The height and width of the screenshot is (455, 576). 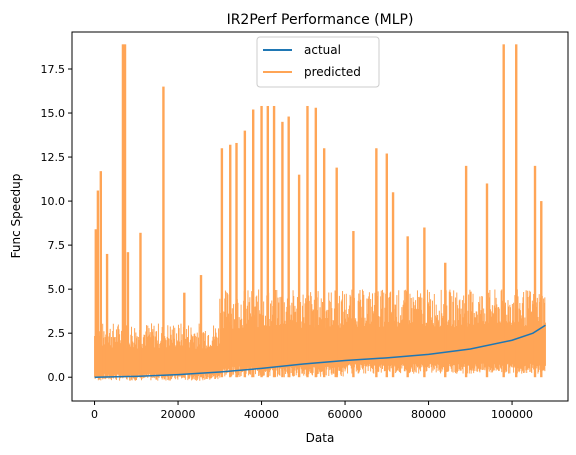 What do you see at coordinates (16, 216) in the screenshot?
I see `y-axis-label: Func Speedup` at bounding box center [16, 216].